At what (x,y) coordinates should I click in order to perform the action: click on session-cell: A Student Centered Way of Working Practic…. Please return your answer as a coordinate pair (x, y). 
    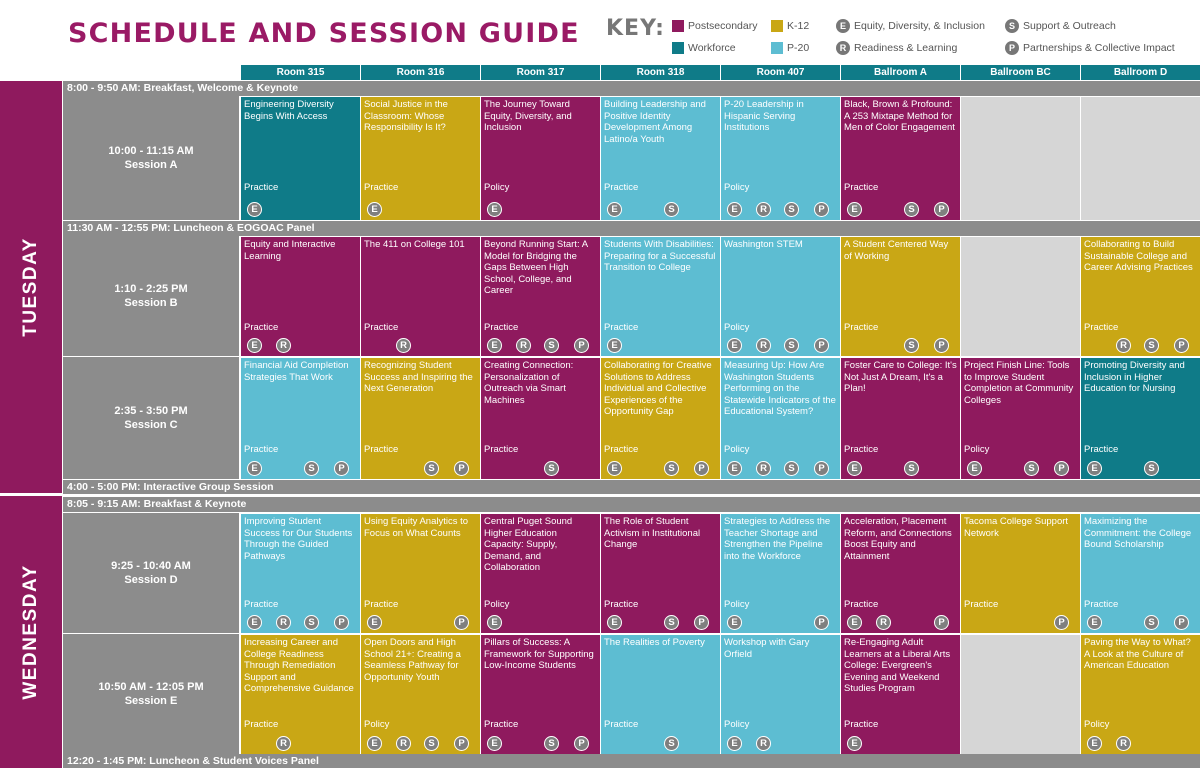
    Looking at the image, I should click on (900, 296).